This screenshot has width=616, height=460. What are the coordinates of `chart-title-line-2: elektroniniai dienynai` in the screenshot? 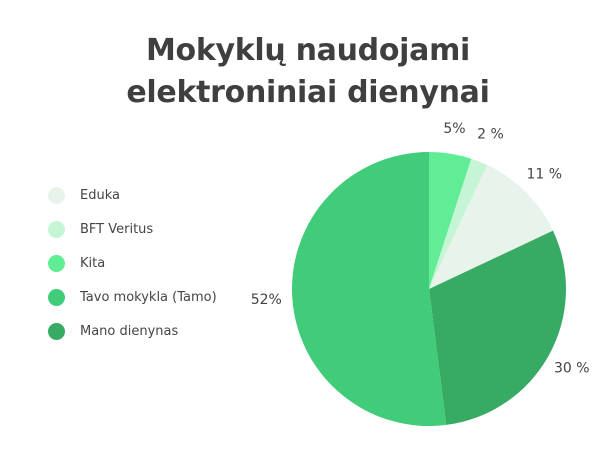 It's located at (308, 92).